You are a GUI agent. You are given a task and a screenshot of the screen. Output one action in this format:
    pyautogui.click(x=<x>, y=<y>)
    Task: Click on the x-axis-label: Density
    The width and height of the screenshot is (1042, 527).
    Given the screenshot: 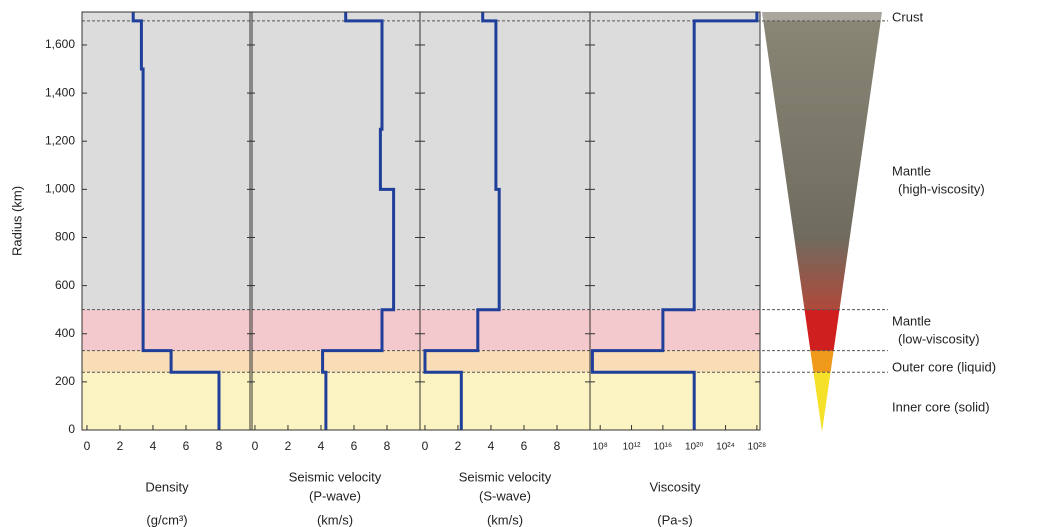 What is the action you would take?
    pyautogui.click(x=167, y=486)
    